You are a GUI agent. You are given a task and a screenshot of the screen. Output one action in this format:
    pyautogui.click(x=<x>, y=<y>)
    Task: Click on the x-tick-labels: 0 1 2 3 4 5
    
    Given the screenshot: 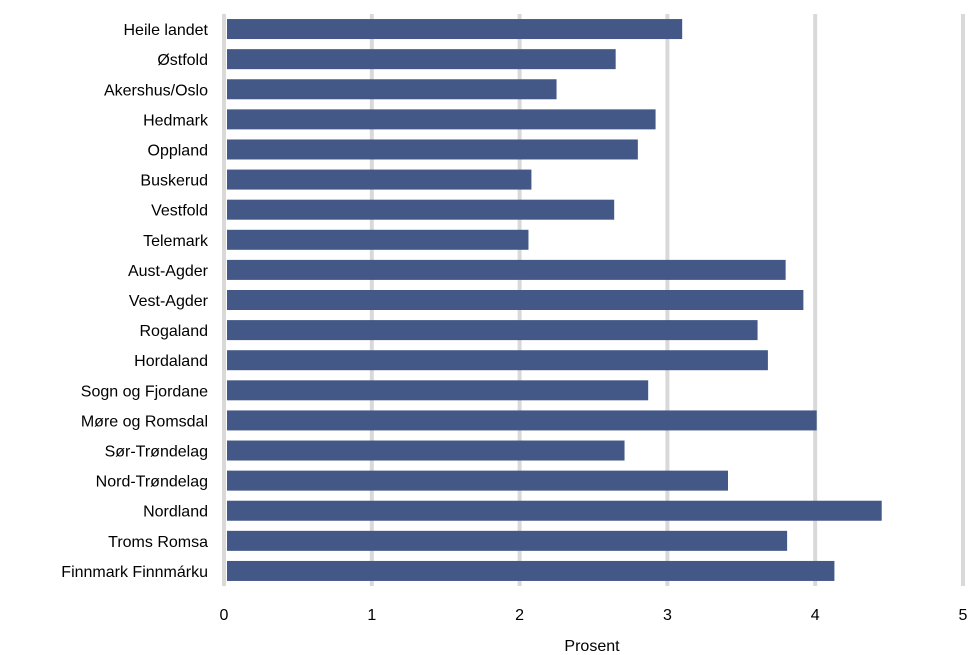 What is the action you would take?
    pyautogui.click(x=594, y=615)
    